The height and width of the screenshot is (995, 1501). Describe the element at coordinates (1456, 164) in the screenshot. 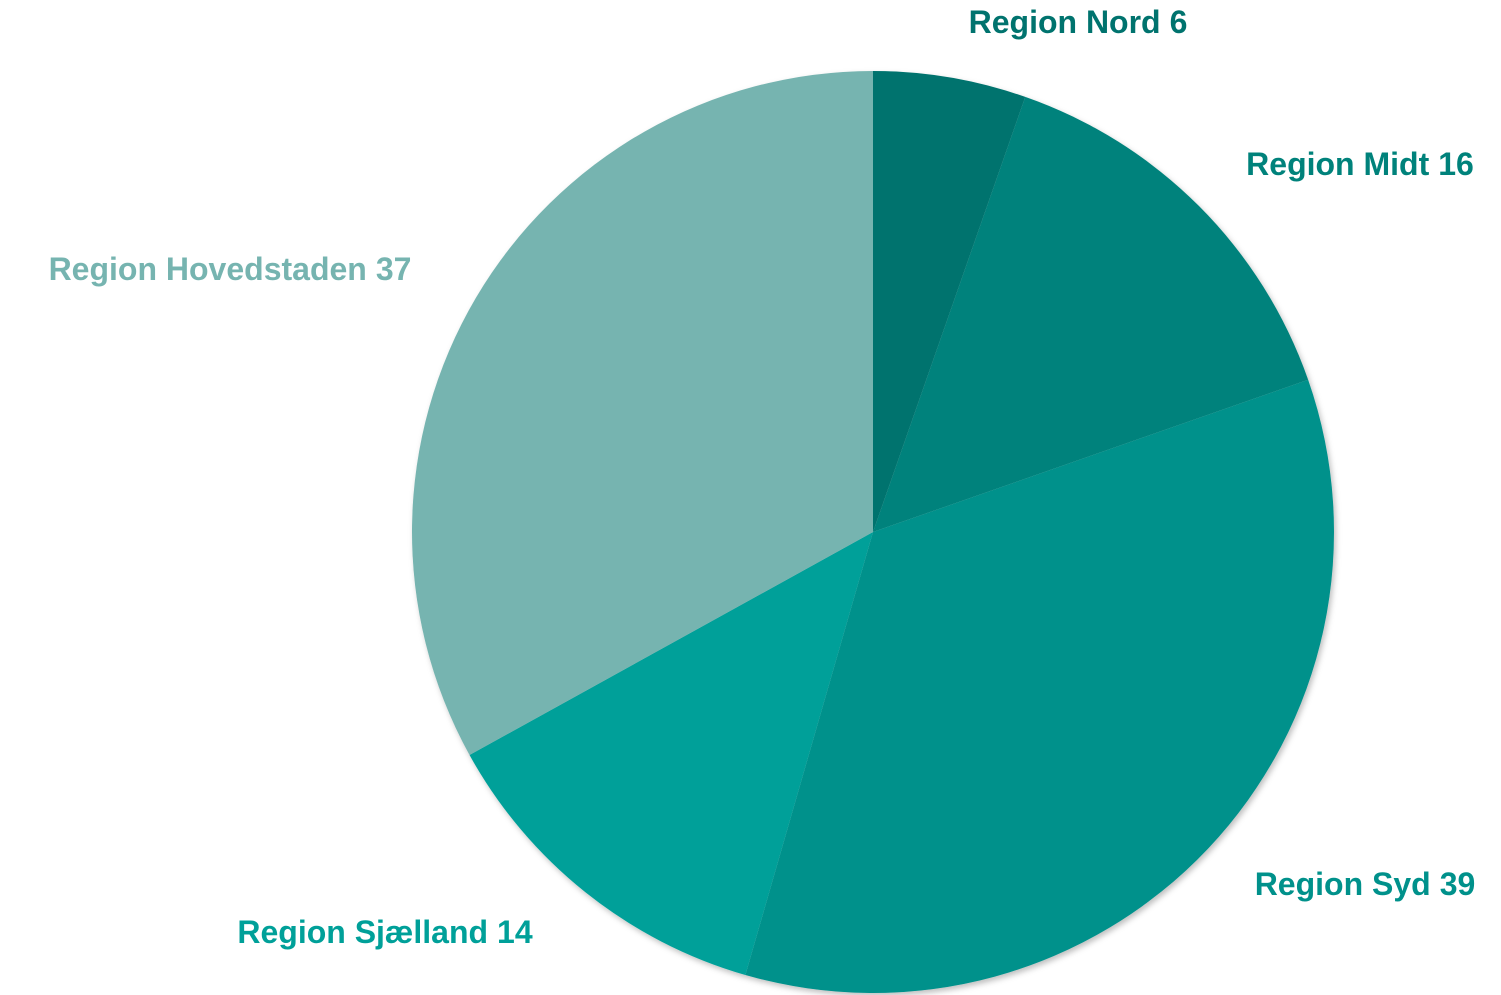

I see `value-label: 16` at that location.